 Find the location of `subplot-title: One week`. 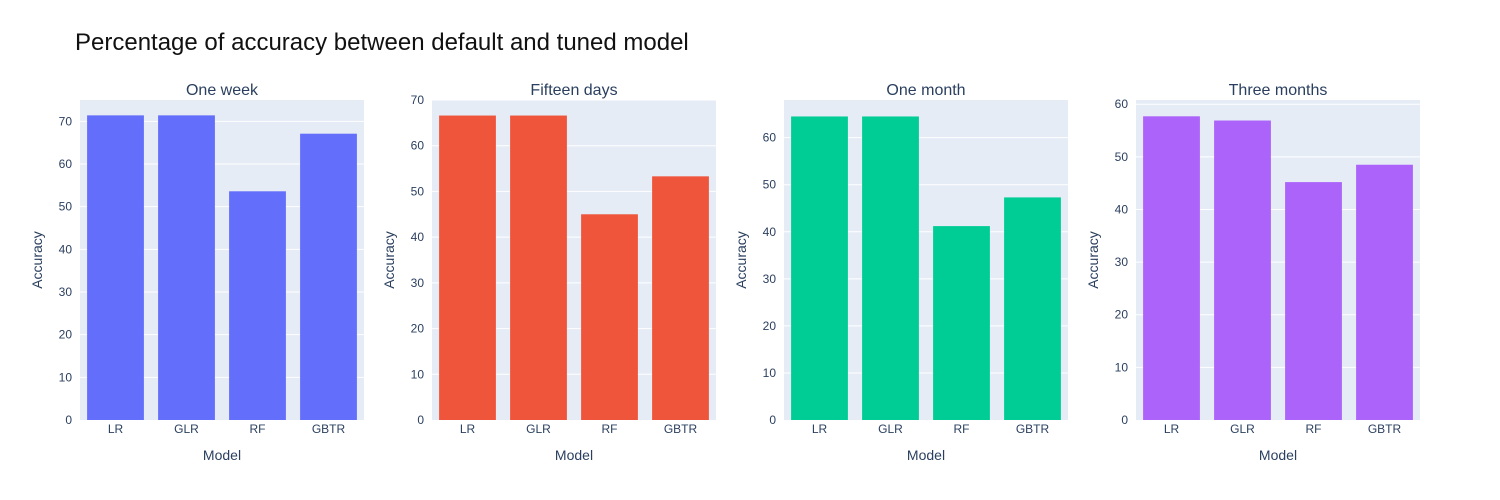

subplot-title: One week is located at coordinates (222, 90).